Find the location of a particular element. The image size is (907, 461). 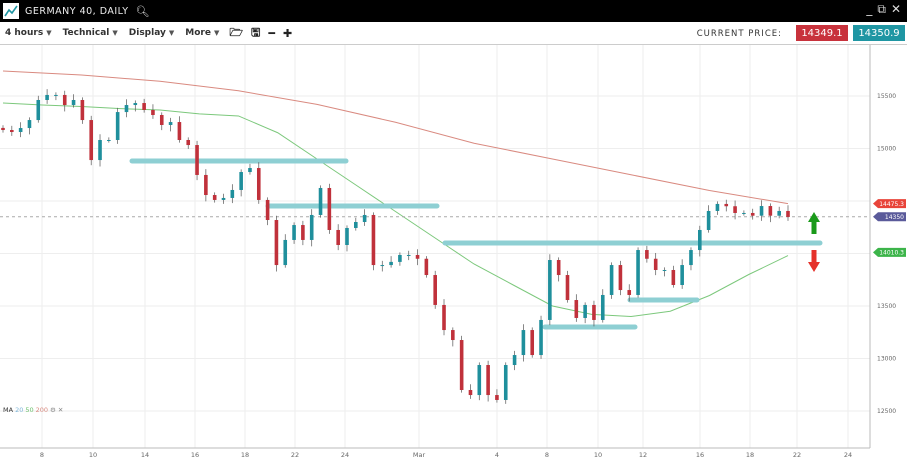

sell-price-button: 14349.1 is located at coordinates (822, 33).